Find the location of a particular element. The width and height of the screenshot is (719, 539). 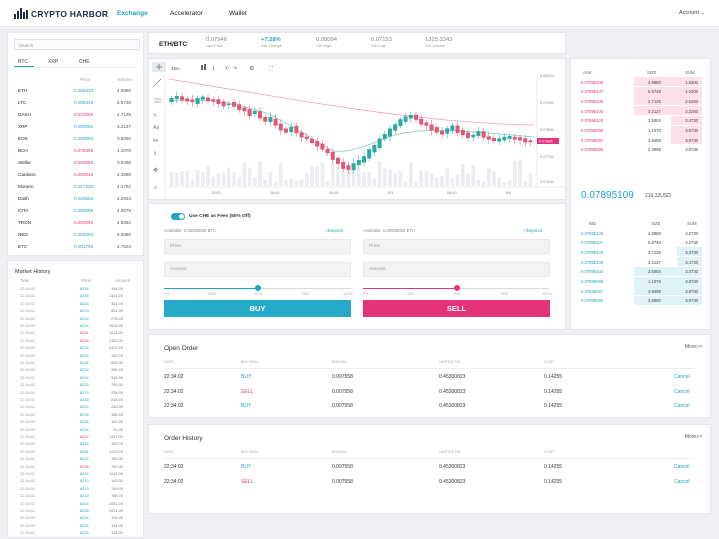

coin-row: LTC 0.005423 5.9748 is located at coordinates (77, 103).